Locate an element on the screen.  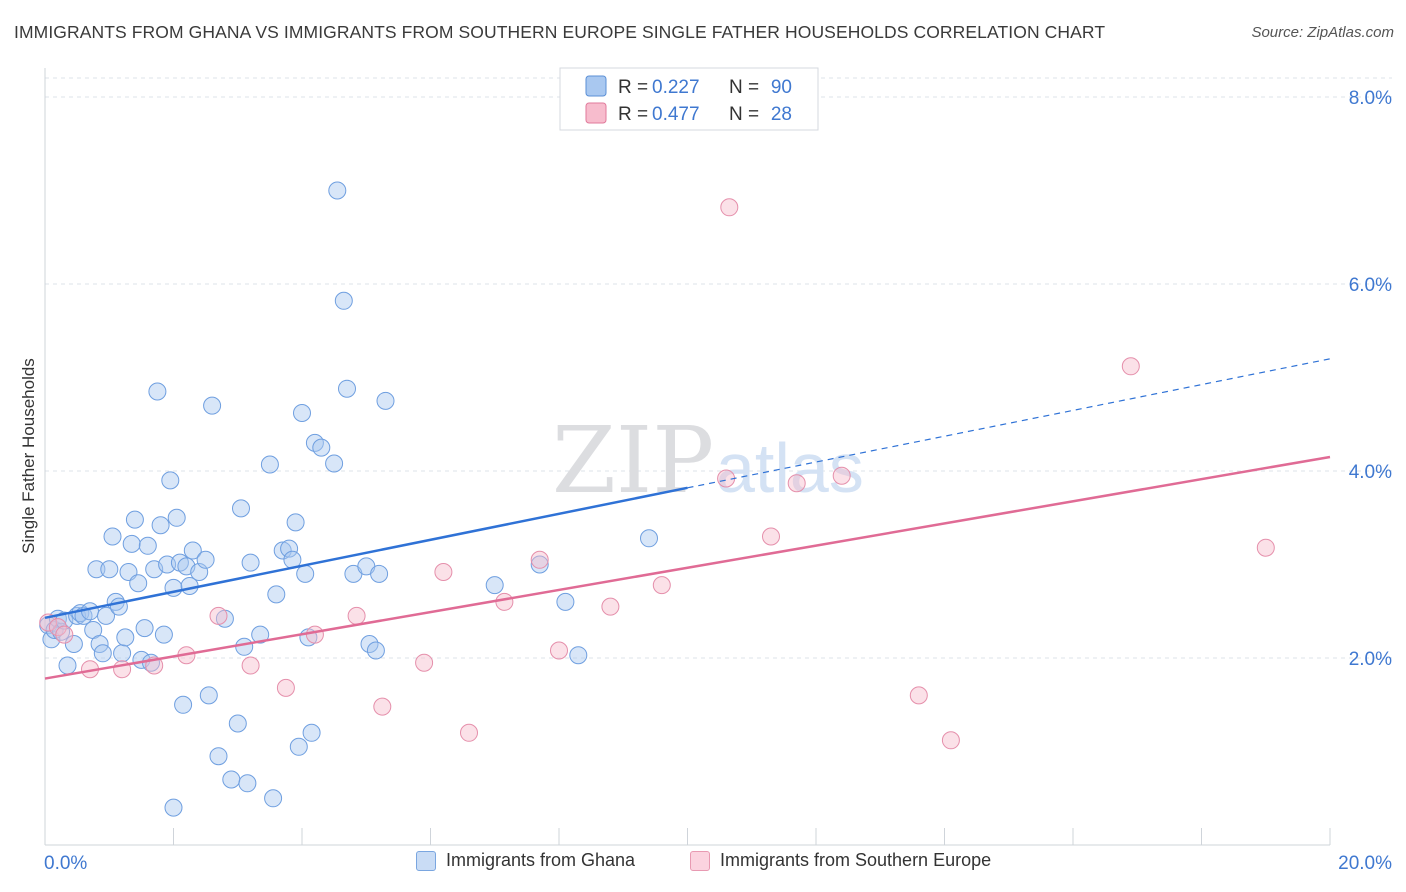
legend-r-value: 0.477 is located at coordinates (676, 114).